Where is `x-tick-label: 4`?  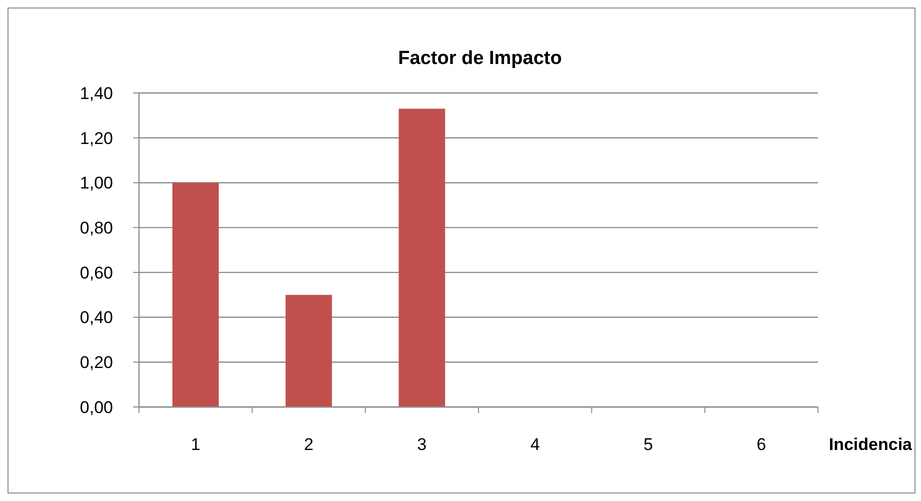
x-tick-label: 4 is located at coordinates (535, 444).